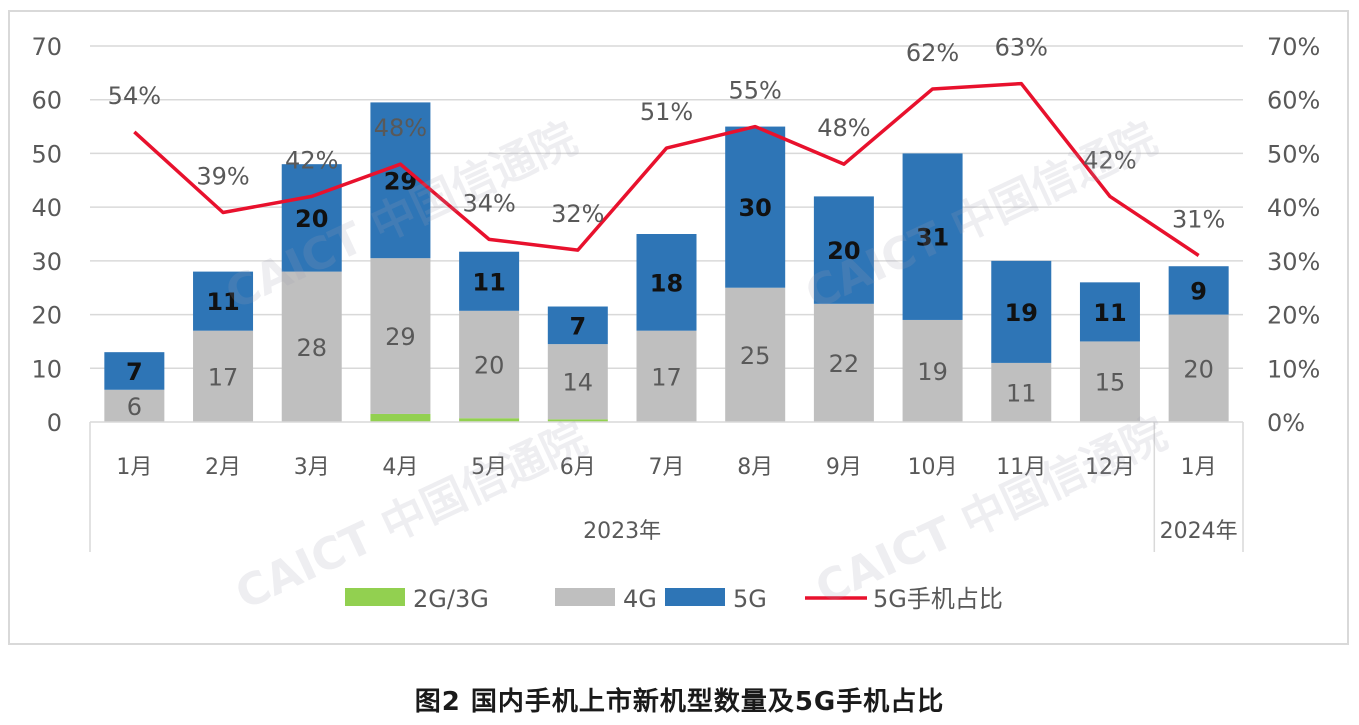 The width and height of the screenshot is (1359, 725). I want to click on y-left-tick-label: 0, so click(54, 423).